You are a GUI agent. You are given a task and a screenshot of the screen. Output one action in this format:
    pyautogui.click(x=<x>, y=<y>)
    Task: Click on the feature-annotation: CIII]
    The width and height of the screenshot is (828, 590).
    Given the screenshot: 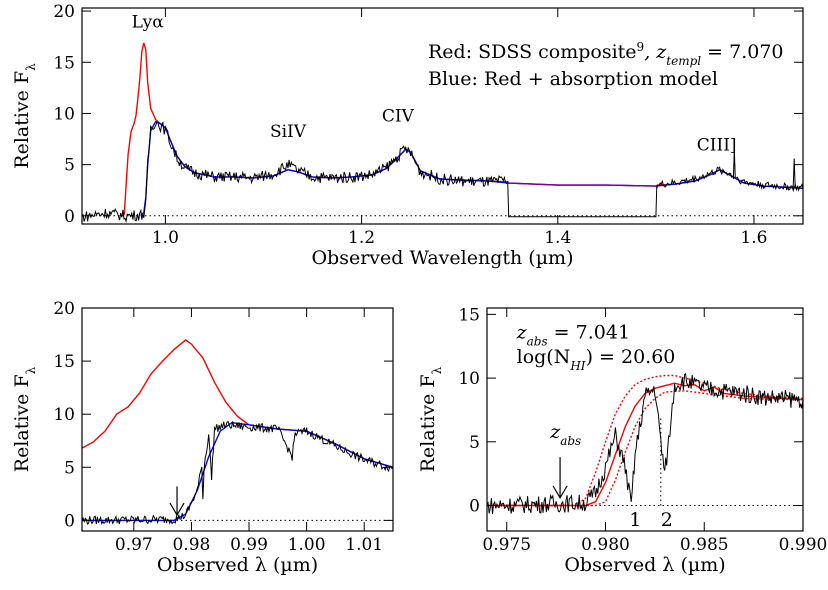 What is the action you would take?
    pyautogui.click(x=717, y=145)
    